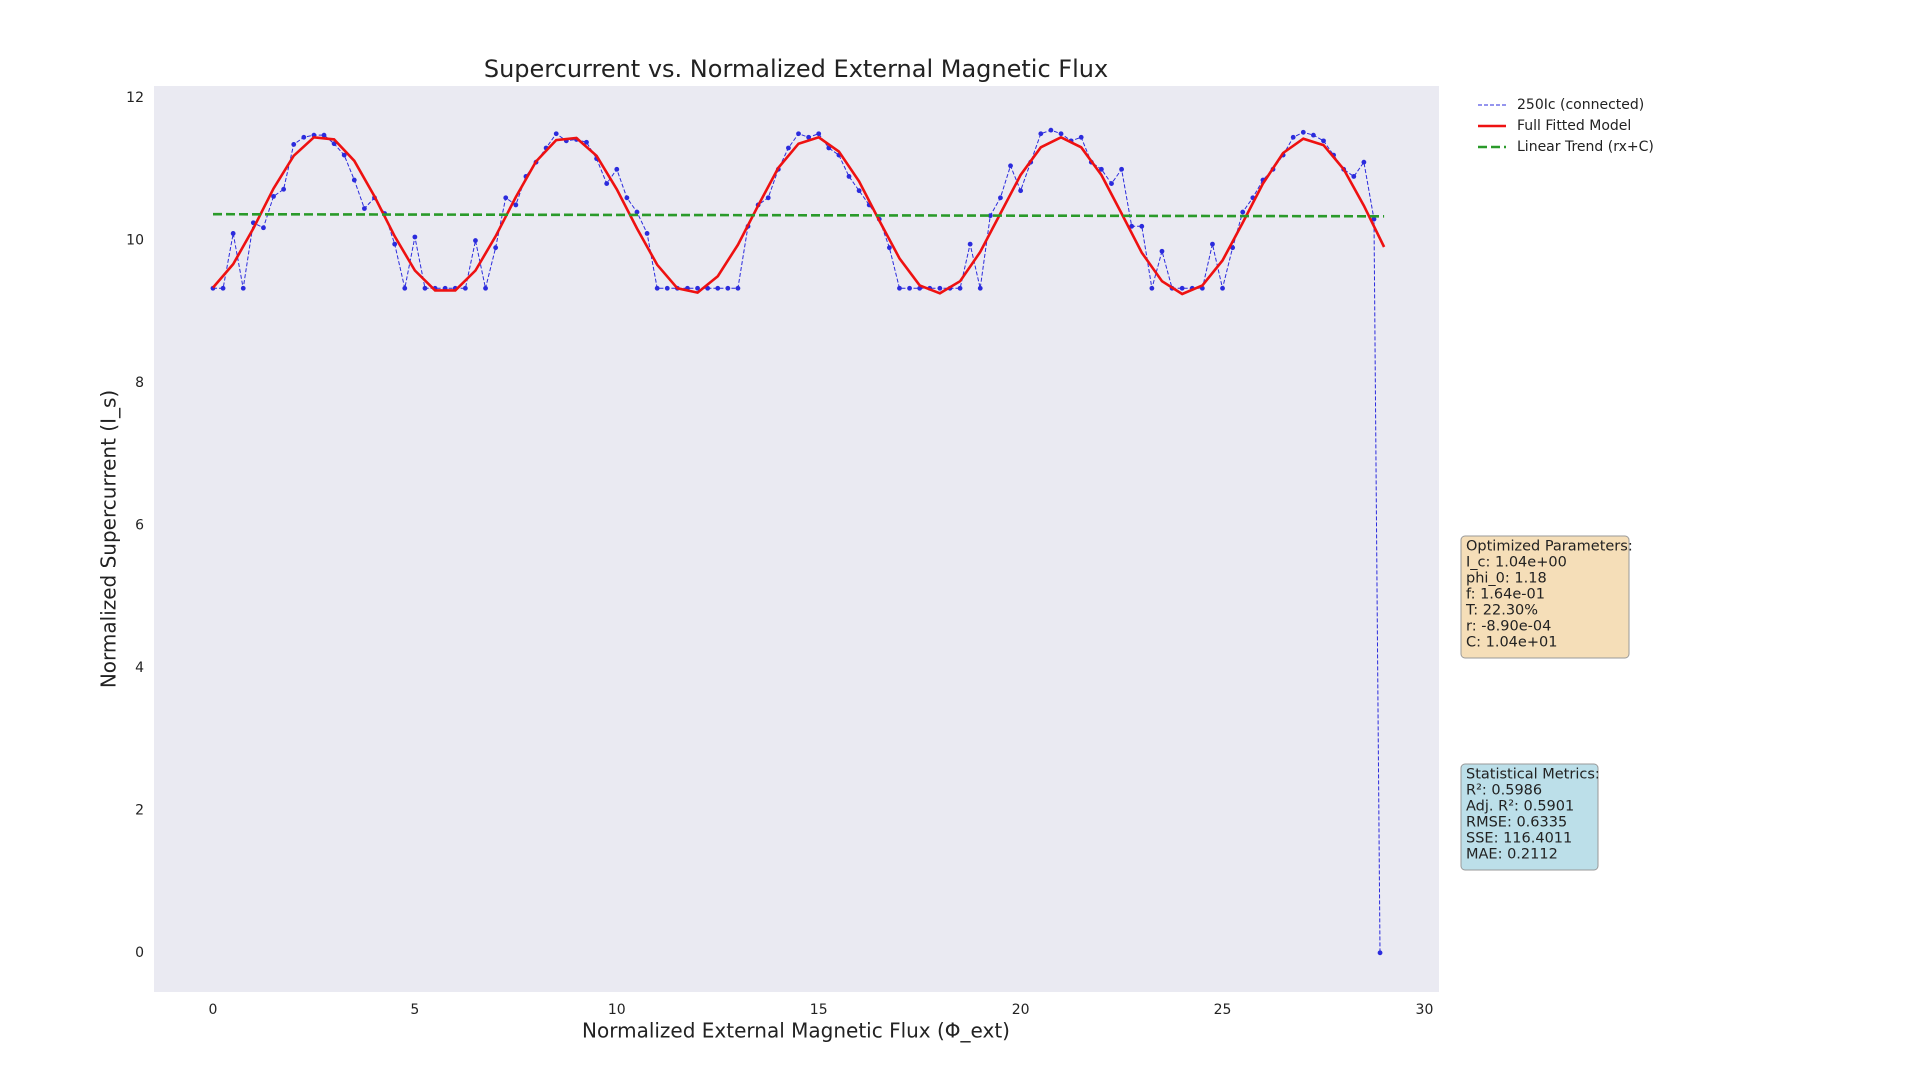 The width and height of the screenshot is (1920, 1084). What do you see at coordinates (1580, 105) in the screenshot?
I see `legend-label: 250Ic (connected)` at bounding box center [1580, 105].